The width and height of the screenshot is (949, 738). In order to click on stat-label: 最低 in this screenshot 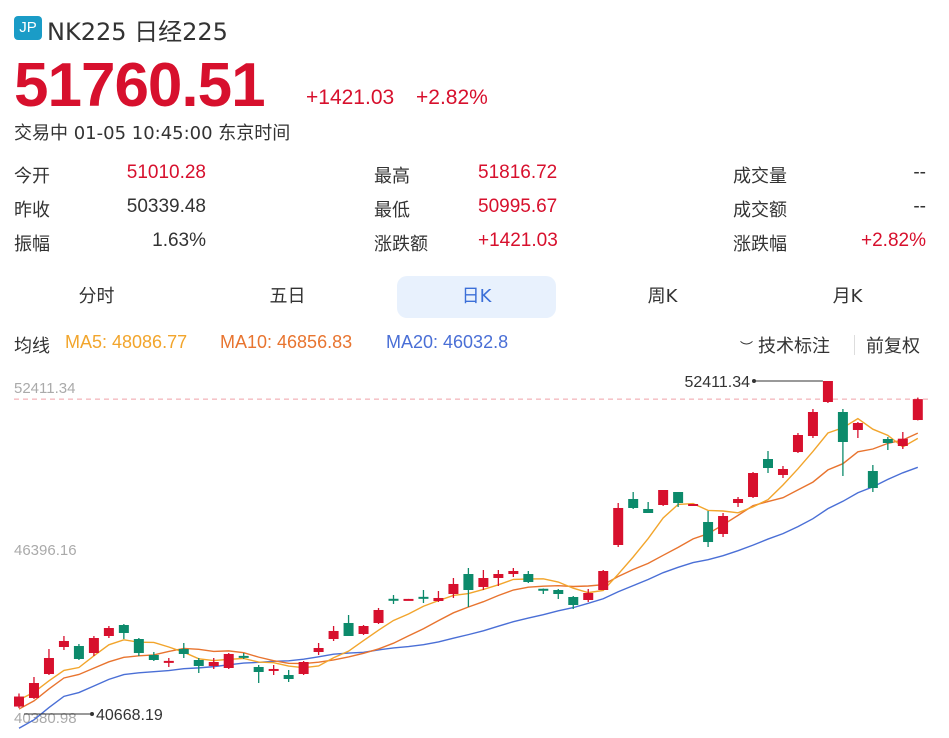, I will do `click(392, 210)`.